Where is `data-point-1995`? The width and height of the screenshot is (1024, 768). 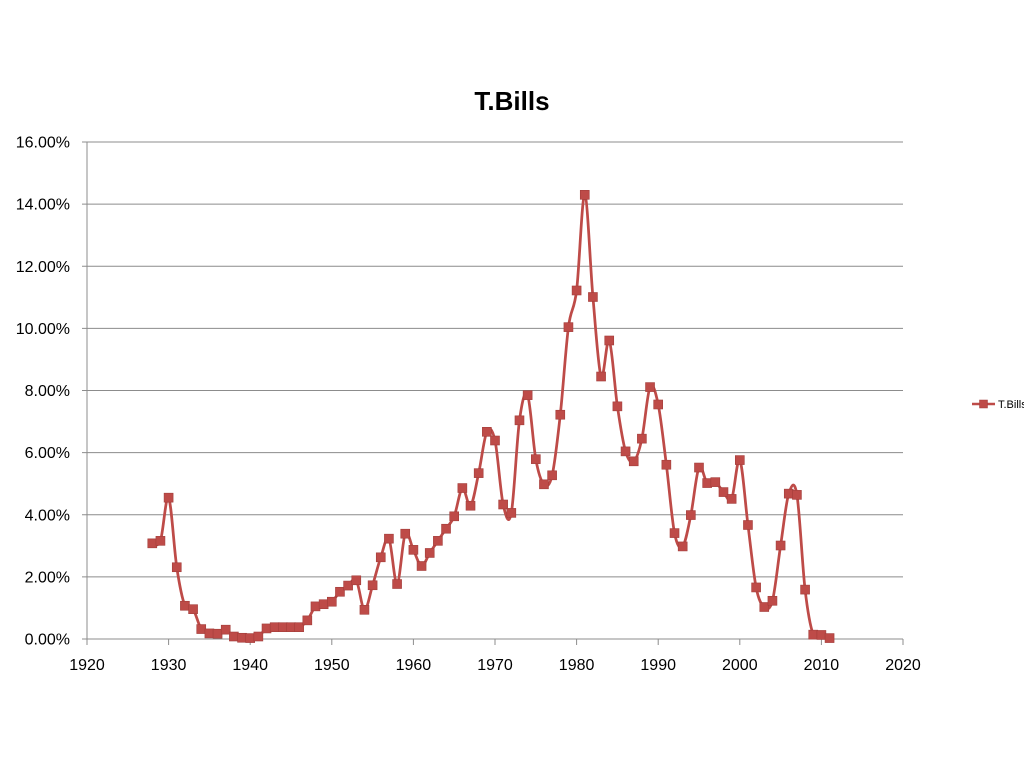
data-point-1995 is located at coordinates (699, 467).